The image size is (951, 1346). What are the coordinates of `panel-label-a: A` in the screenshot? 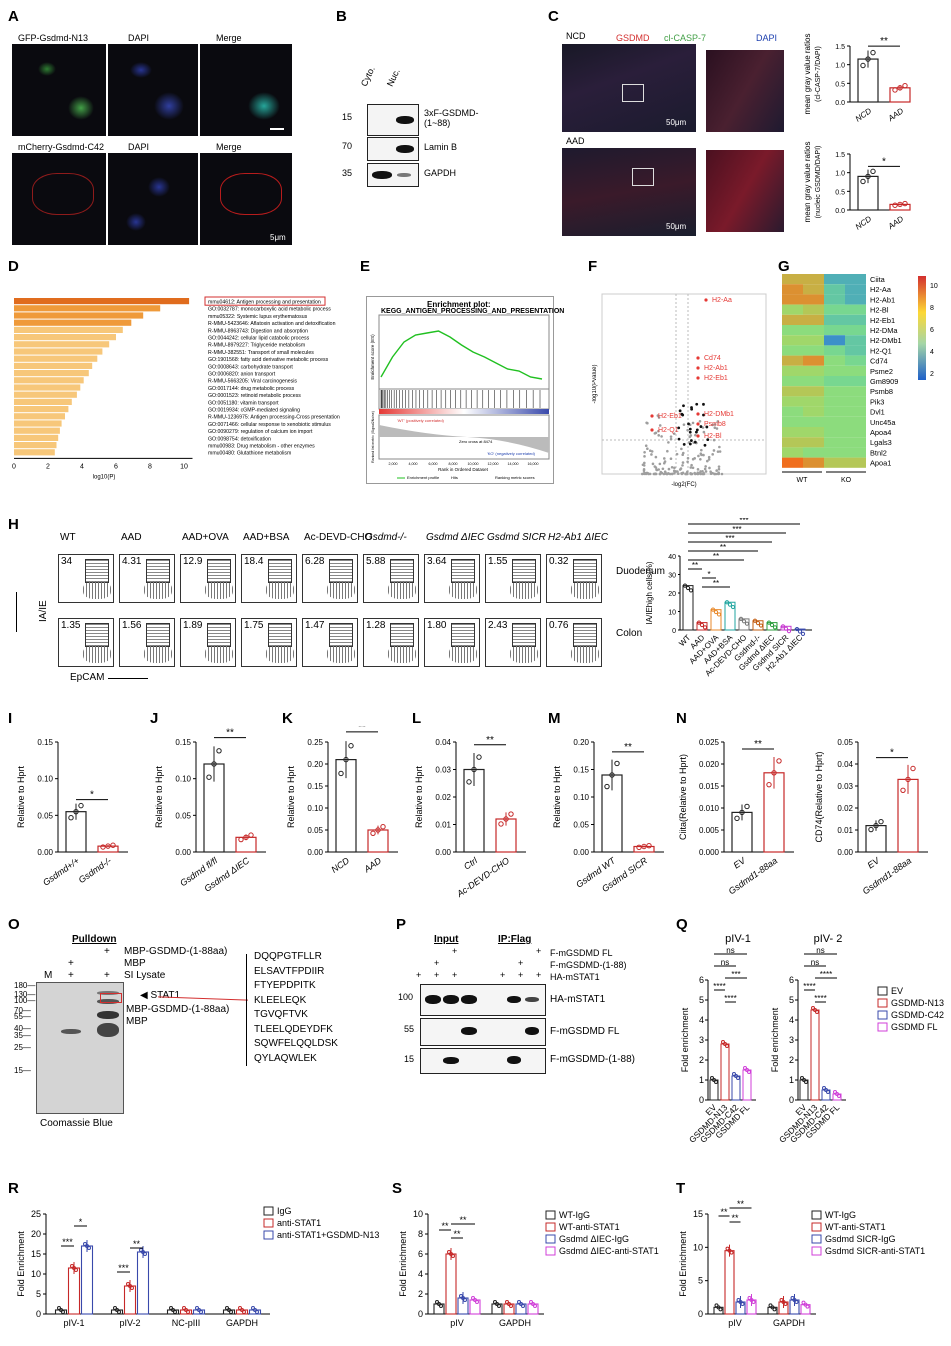 It's located at (13, 16).